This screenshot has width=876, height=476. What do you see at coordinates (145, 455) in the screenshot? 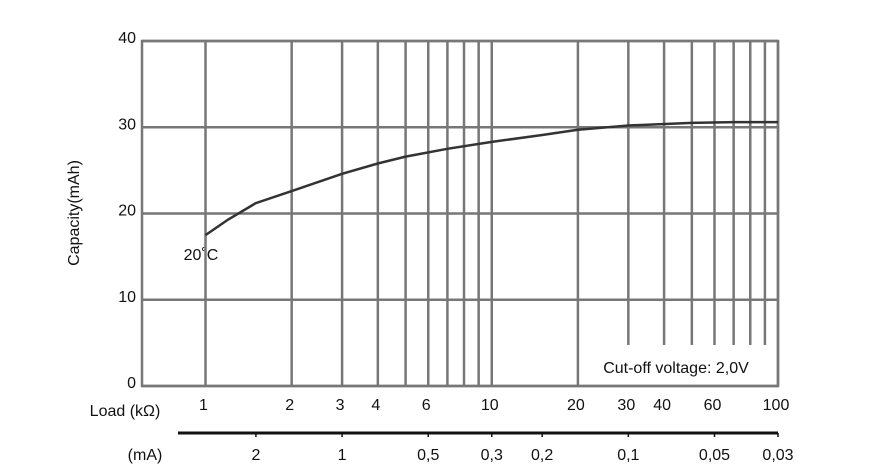
I see `x2-axis-label: (mA)` at bounding box center [145, 455].